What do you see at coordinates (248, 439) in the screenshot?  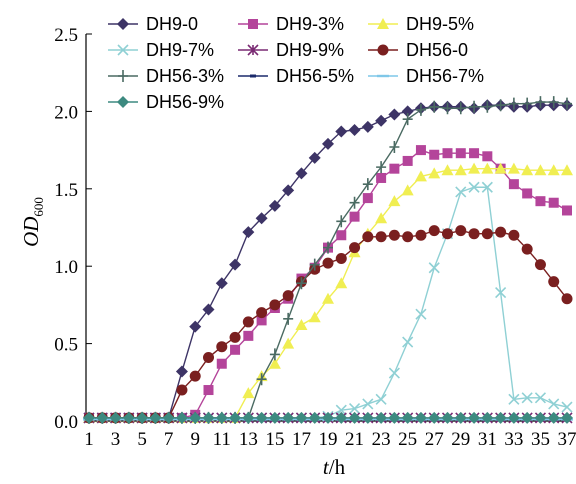 I see `x-tick-label: 13` at bounding box center [248, 439].